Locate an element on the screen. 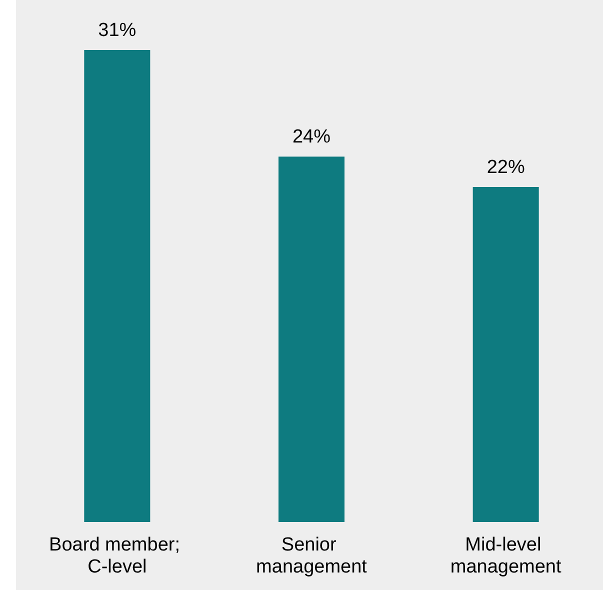 The image size is (603, 590). x-tick-label: Senior management is located at coordinates (312, 556).